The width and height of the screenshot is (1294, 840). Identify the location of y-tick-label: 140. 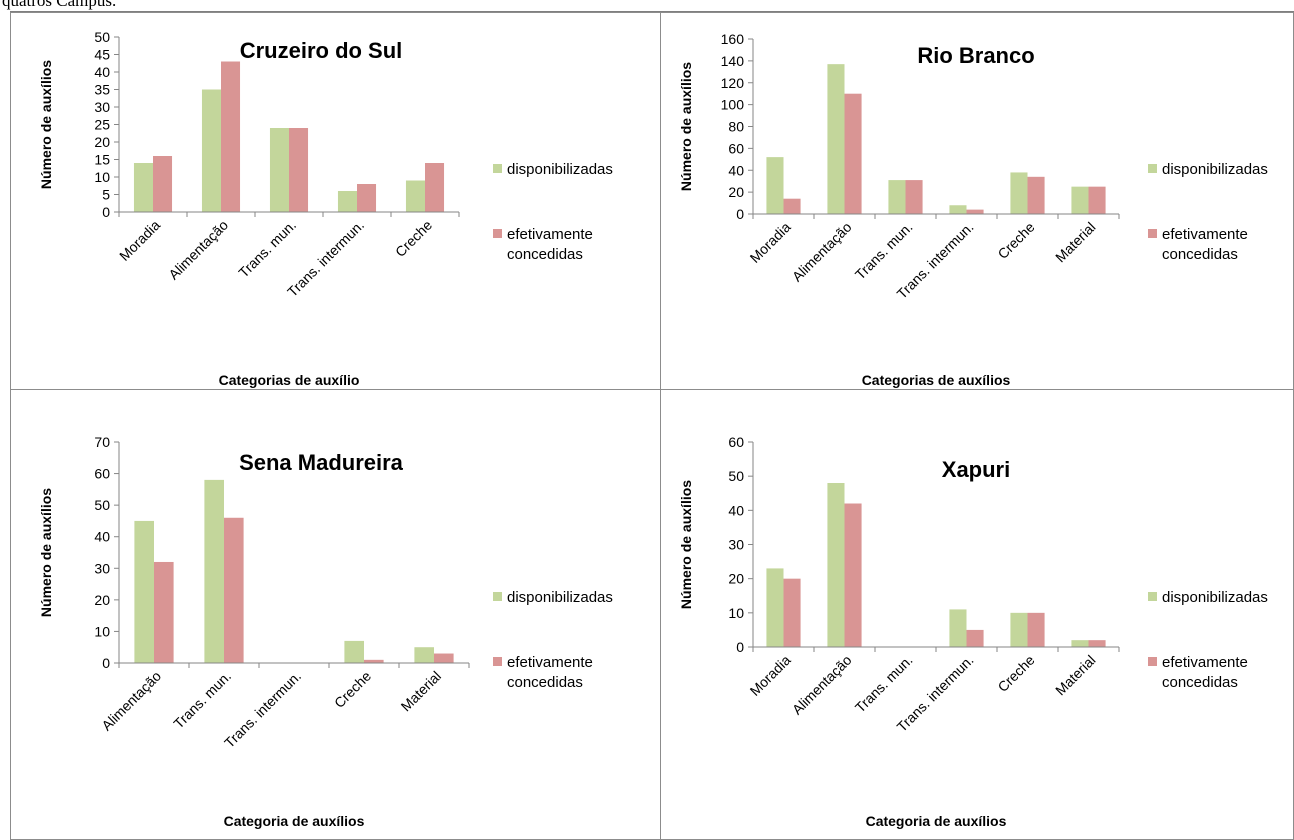
(733, 61).